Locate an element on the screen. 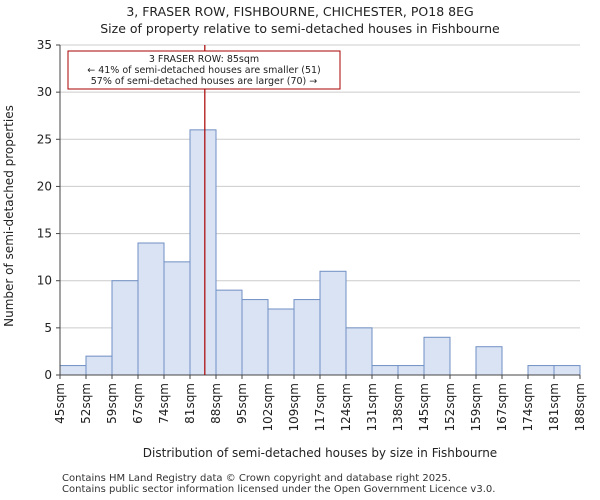  y-tick-label: 15 is located at coordinates (44, 234).